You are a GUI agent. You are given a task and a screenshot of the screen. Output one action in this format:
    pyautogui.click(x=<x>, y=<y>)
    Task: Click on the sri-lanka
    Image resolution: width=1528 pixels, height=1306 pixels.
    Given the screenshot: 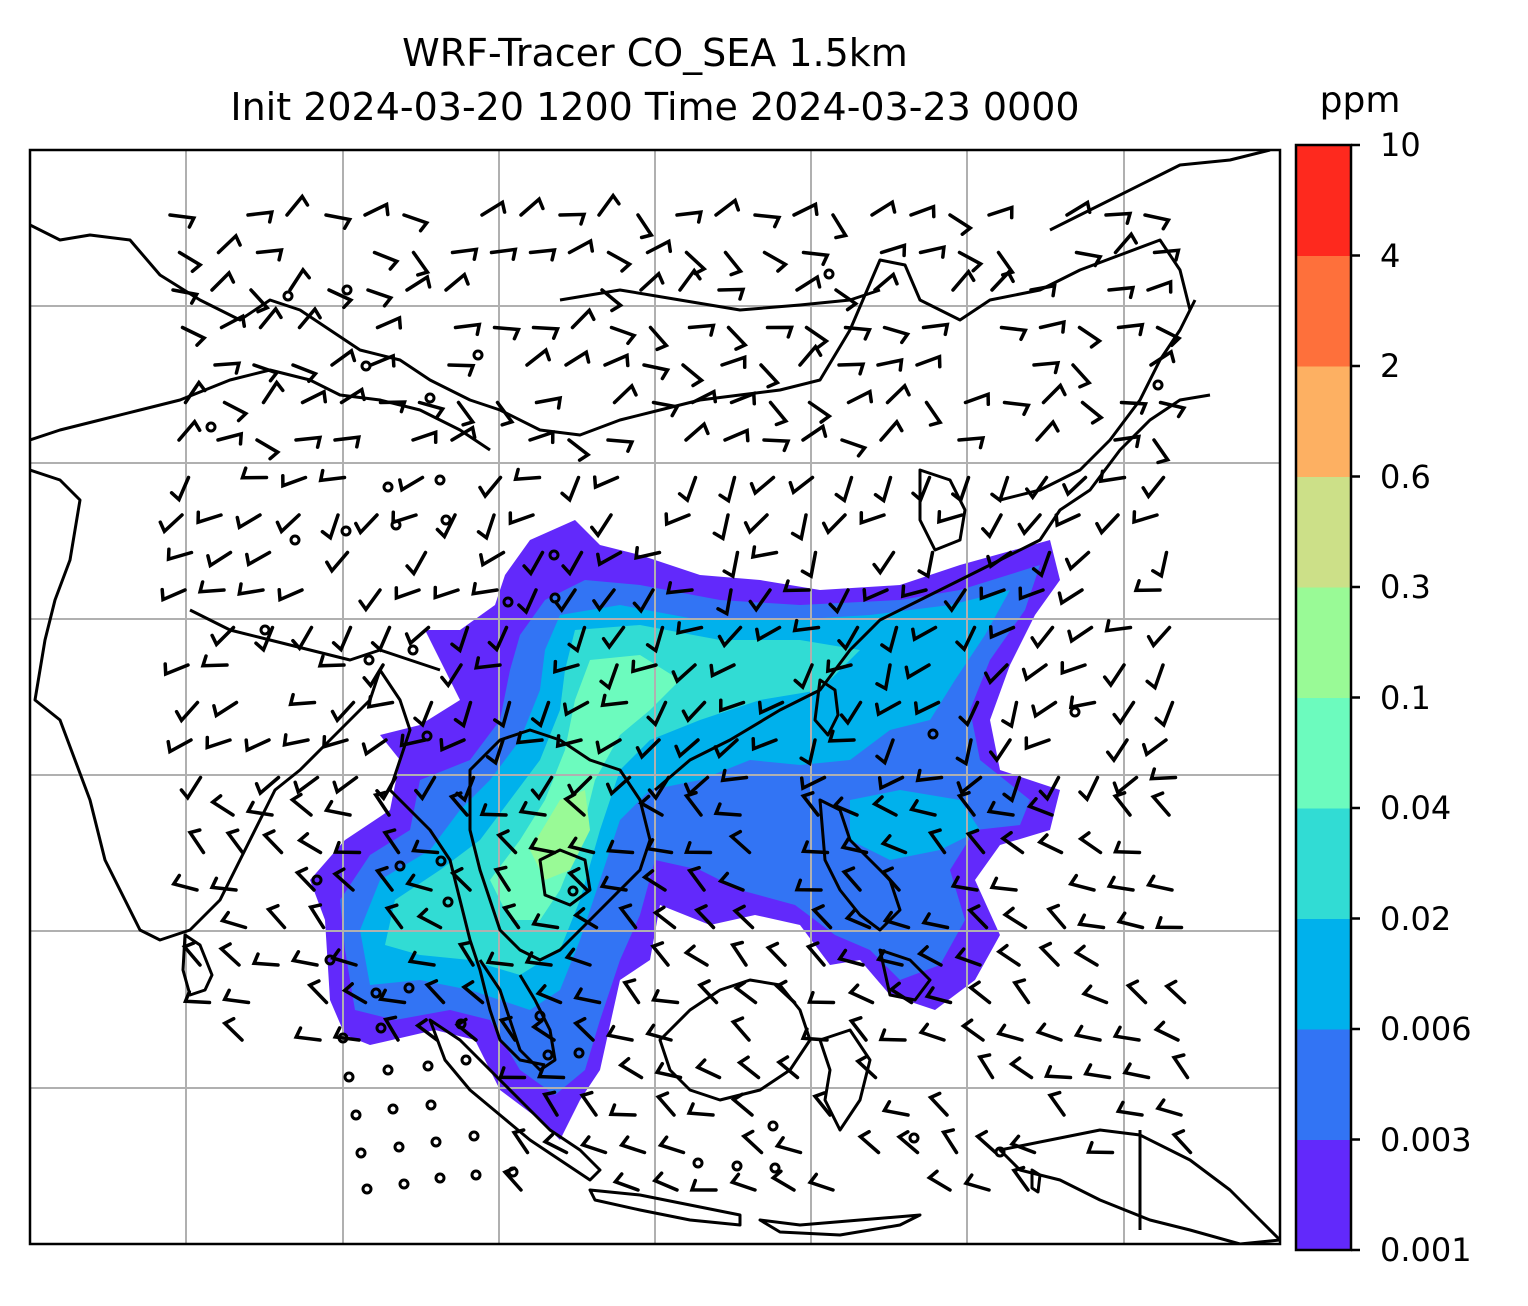 What is the action you would take?
    pyautogui.click(x=197, y=965)
    